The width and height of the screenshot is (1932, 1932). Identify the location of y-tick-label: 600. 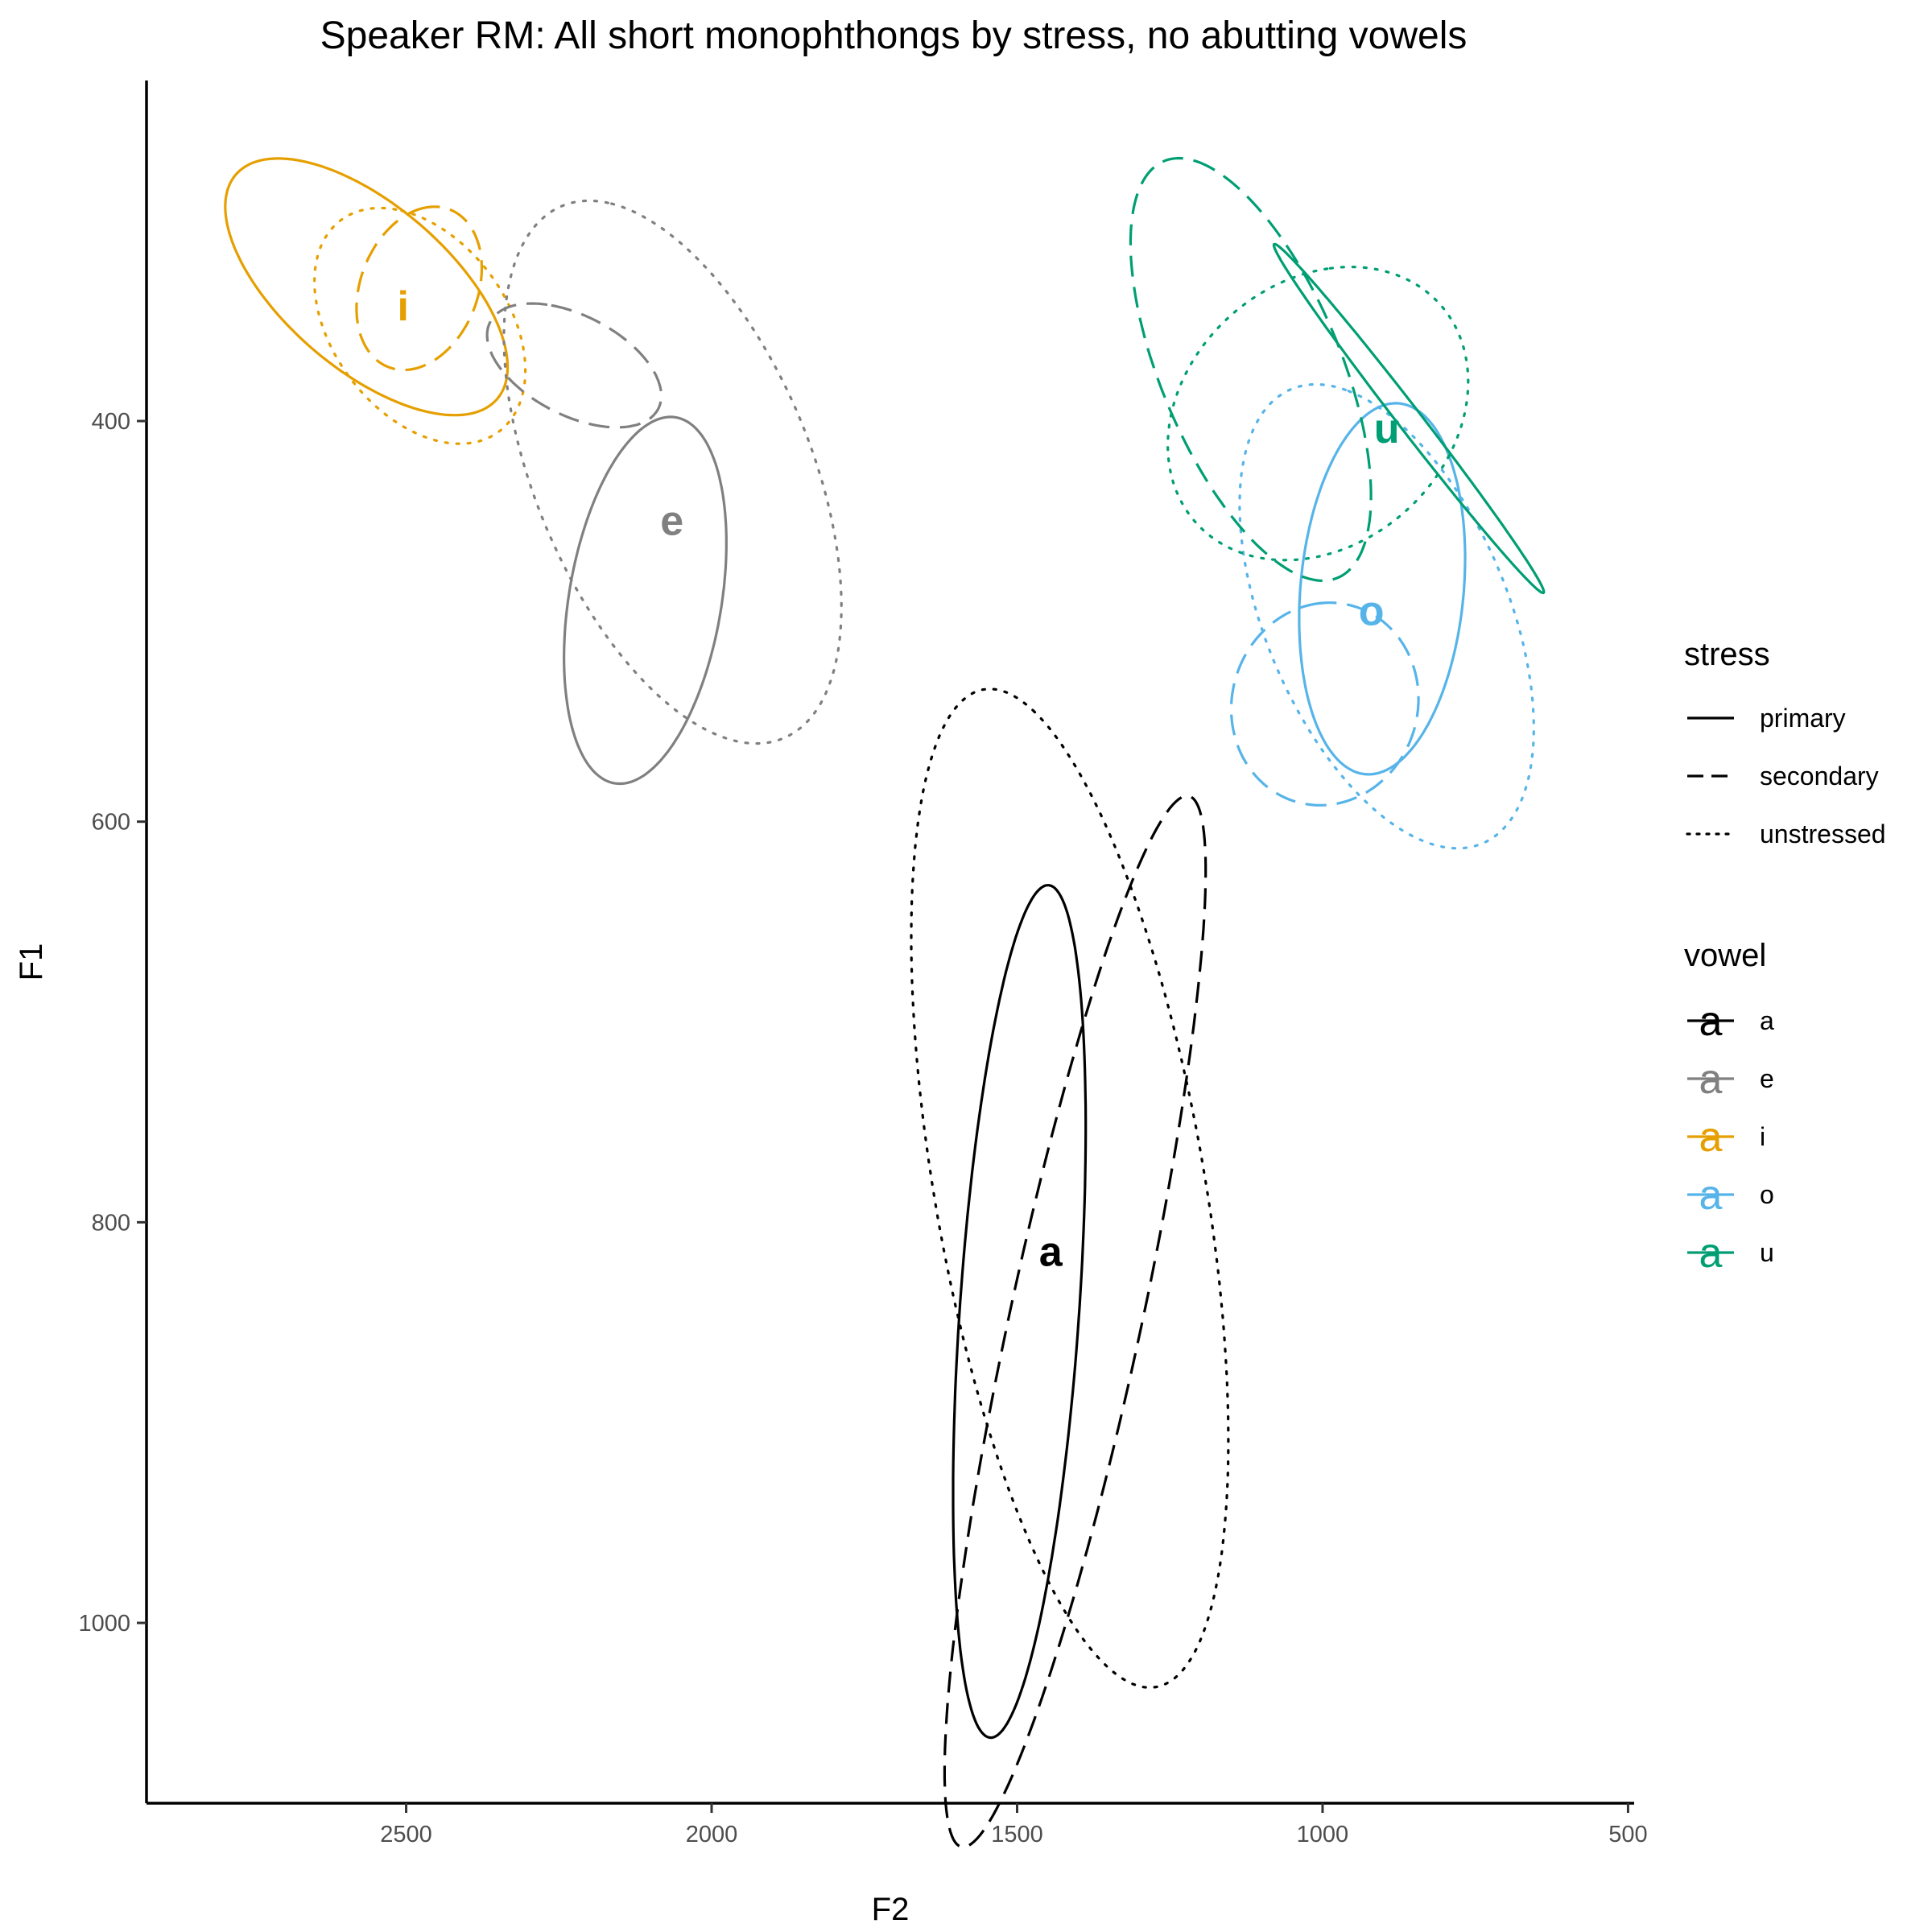
(111, 823).